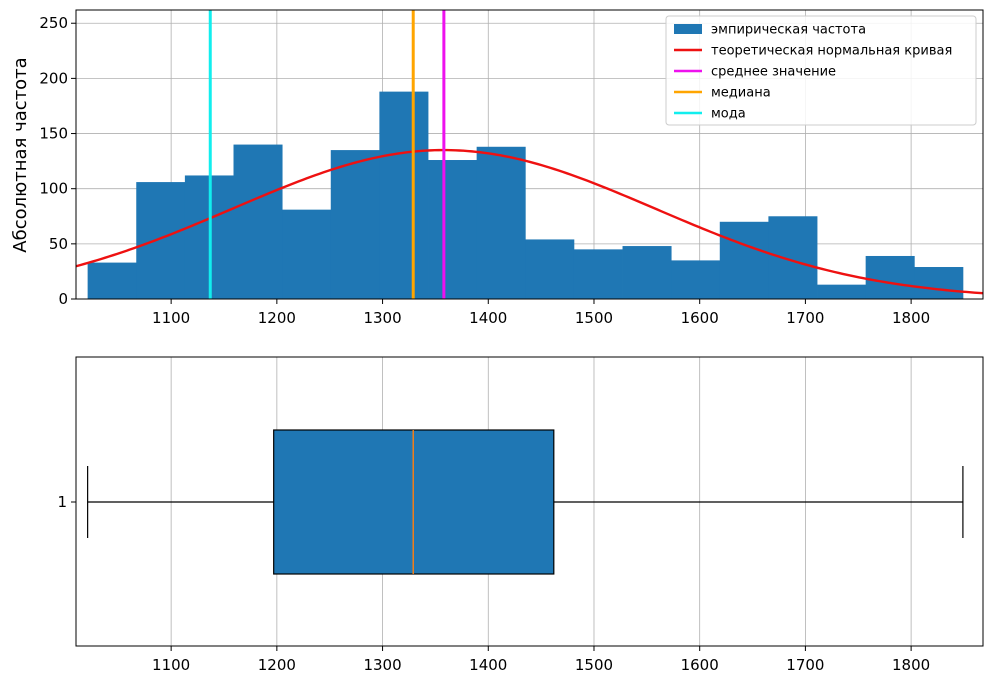 Image resolution: width=992 pixels, height=684 pixels. What do you see at coordinates (831, 51) in the screenshot?
I see `legend-item-normal-label: теоретическая нормальная кривая` at bounding box center [831, 51].